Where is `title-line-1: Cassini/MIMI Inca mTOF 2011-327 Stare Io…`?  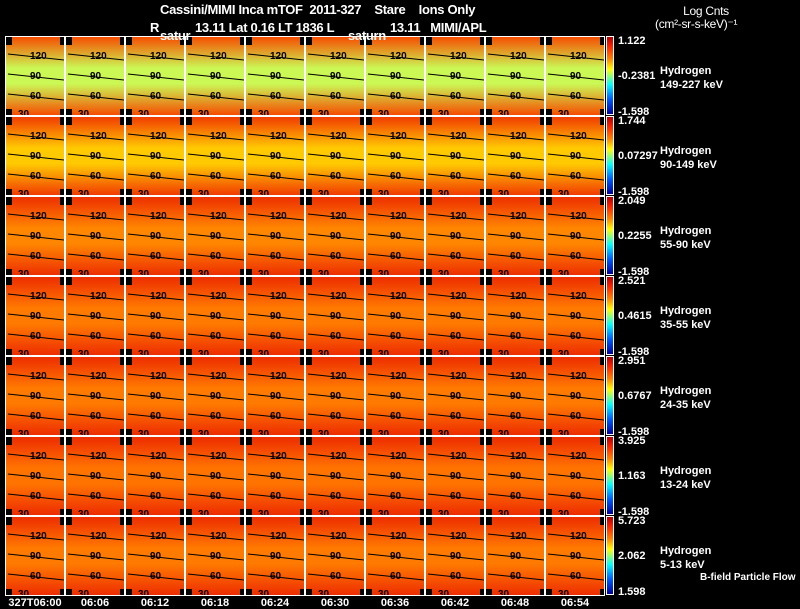
title-line-1: Cassini/MIMI Inca mTOF 2011-327 Stare Io… is located at coordinates (318, 9).